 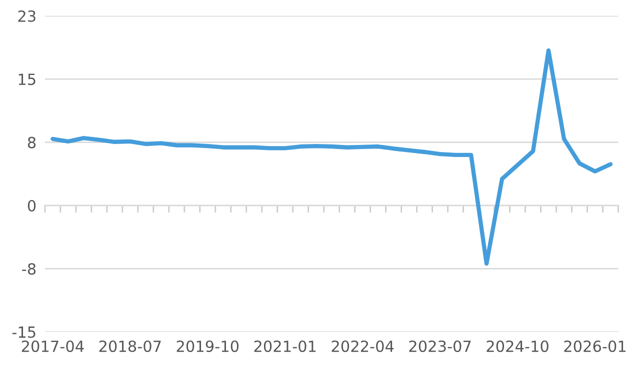 I want to click on x-tick-label: 2026-01, so click(x=595, y=346).